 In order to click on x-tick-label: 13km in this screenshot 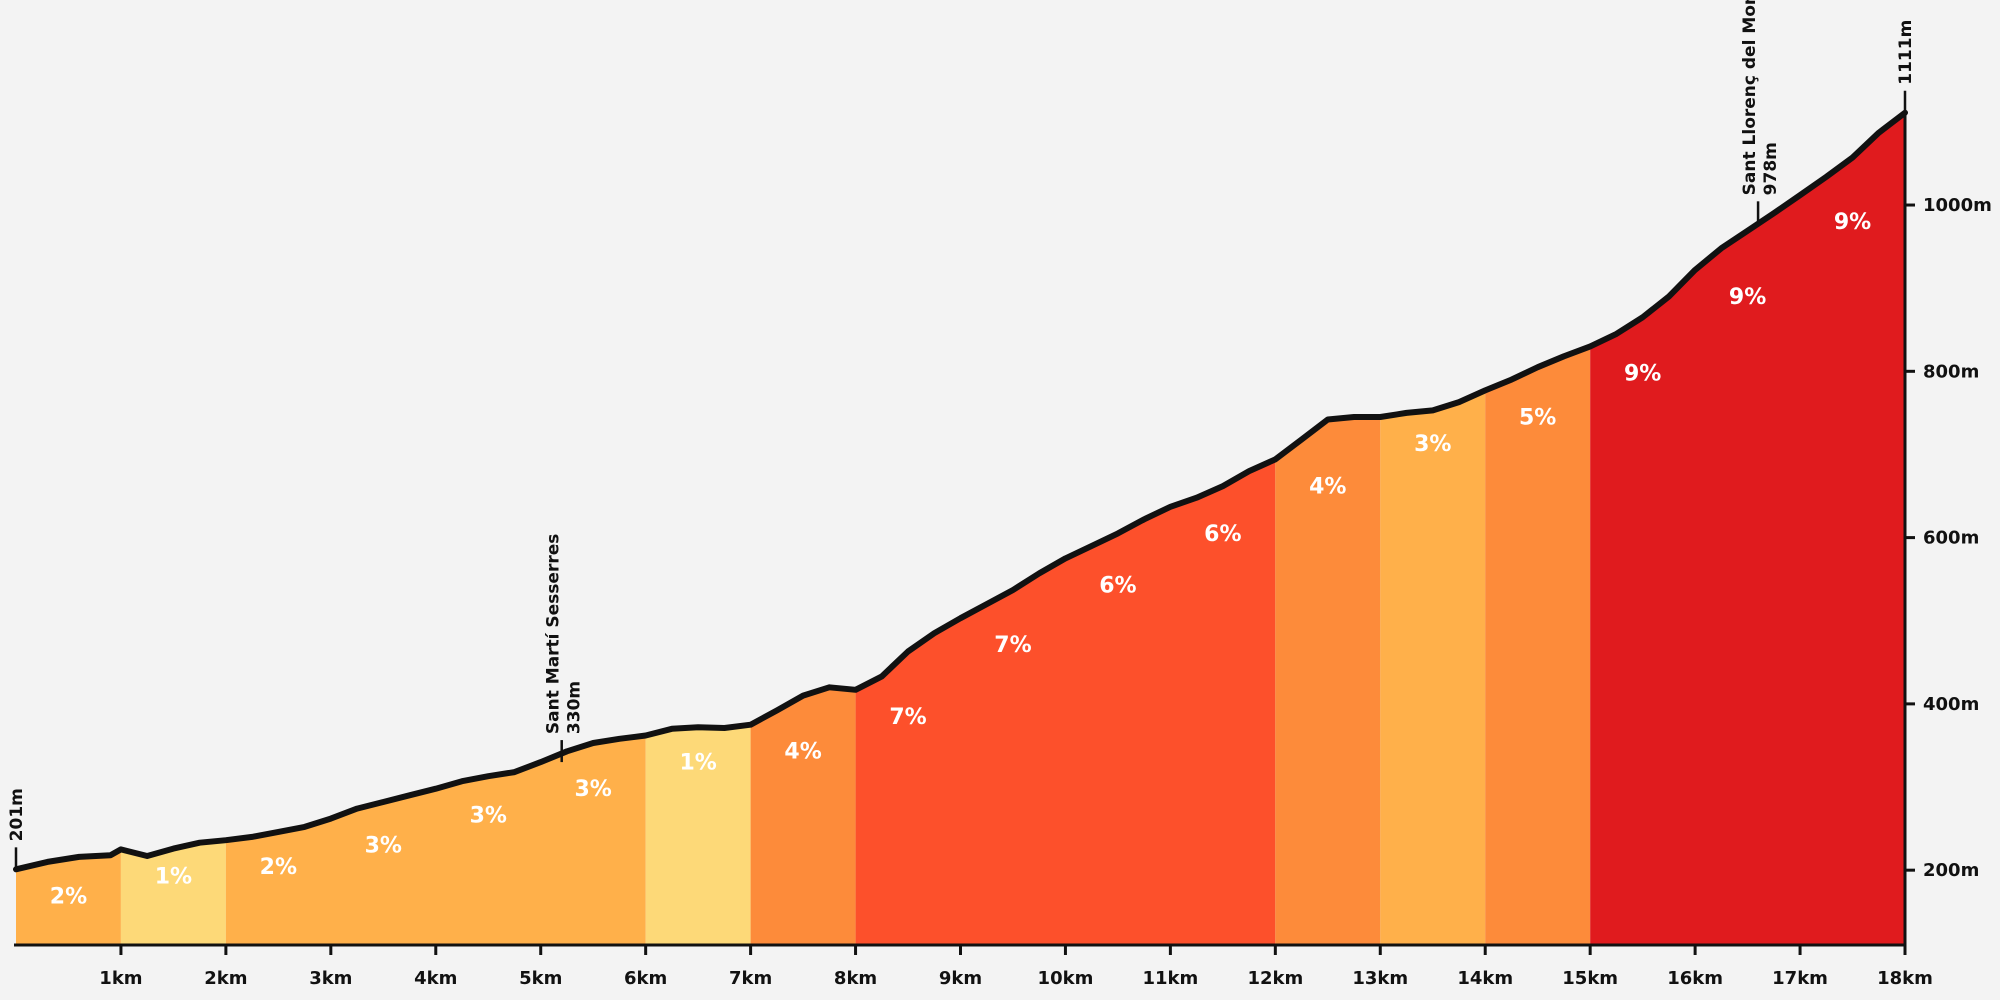, I will do `click(1380, 978)`.